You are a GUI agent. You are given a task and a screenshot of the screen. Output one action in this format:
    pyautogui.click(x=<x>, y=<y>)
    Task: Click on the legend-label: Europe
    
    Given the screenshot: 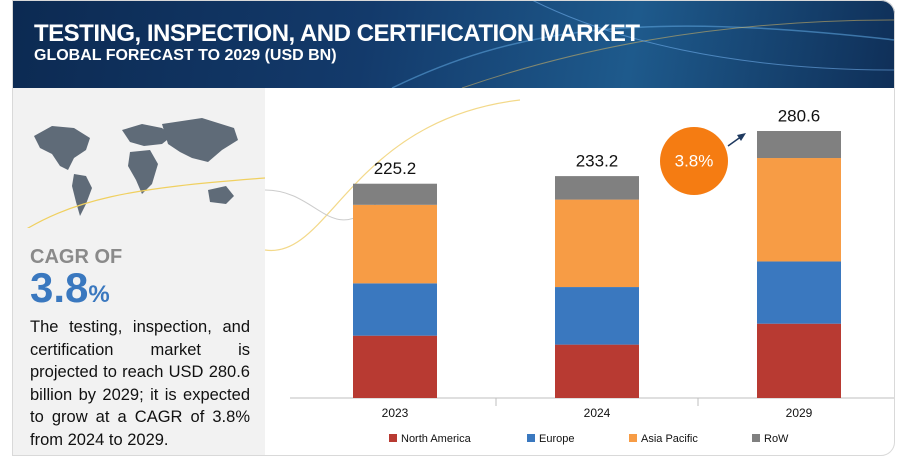 What is the action you would take?
    pyautogui.click(x=556, y=439)
    